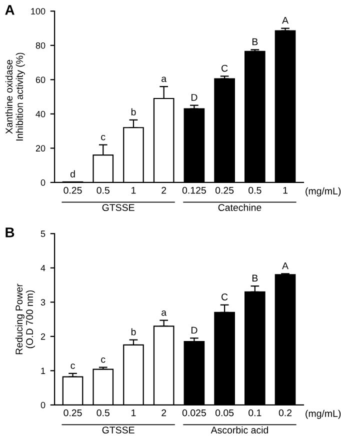  I want to click on y-tick-label: 100, so click(38, 11).